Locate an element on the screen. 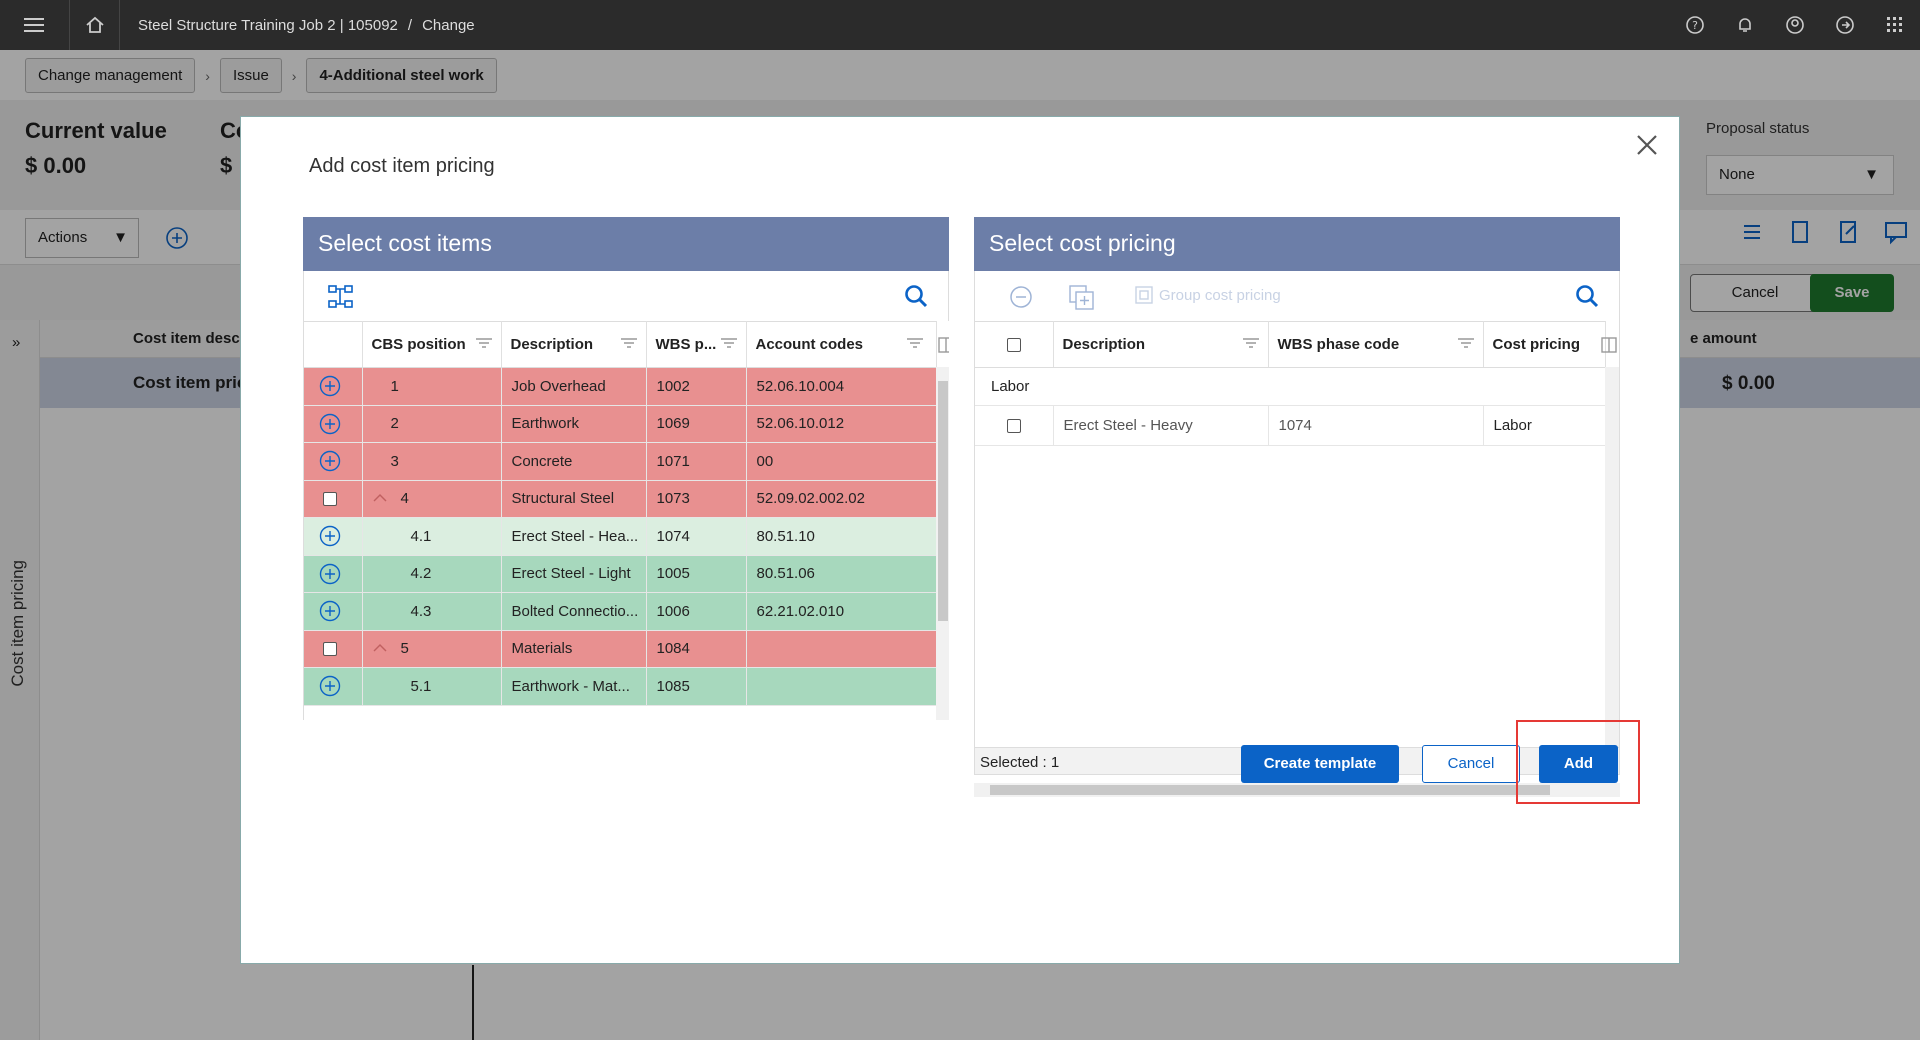 The image size is (1920, 1040). menu-icon is located at coordinates (35, 25).